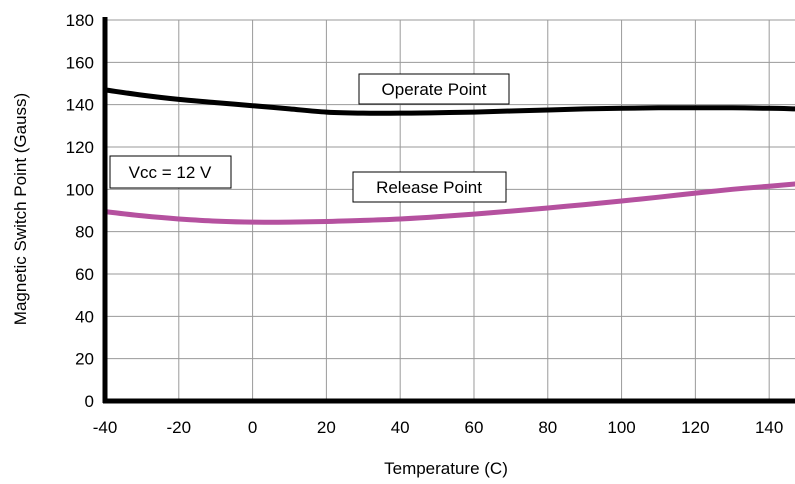 The height and width of the screenshot is (484, 795). I want to click on y-tick-label: 0, so click(89, 401).